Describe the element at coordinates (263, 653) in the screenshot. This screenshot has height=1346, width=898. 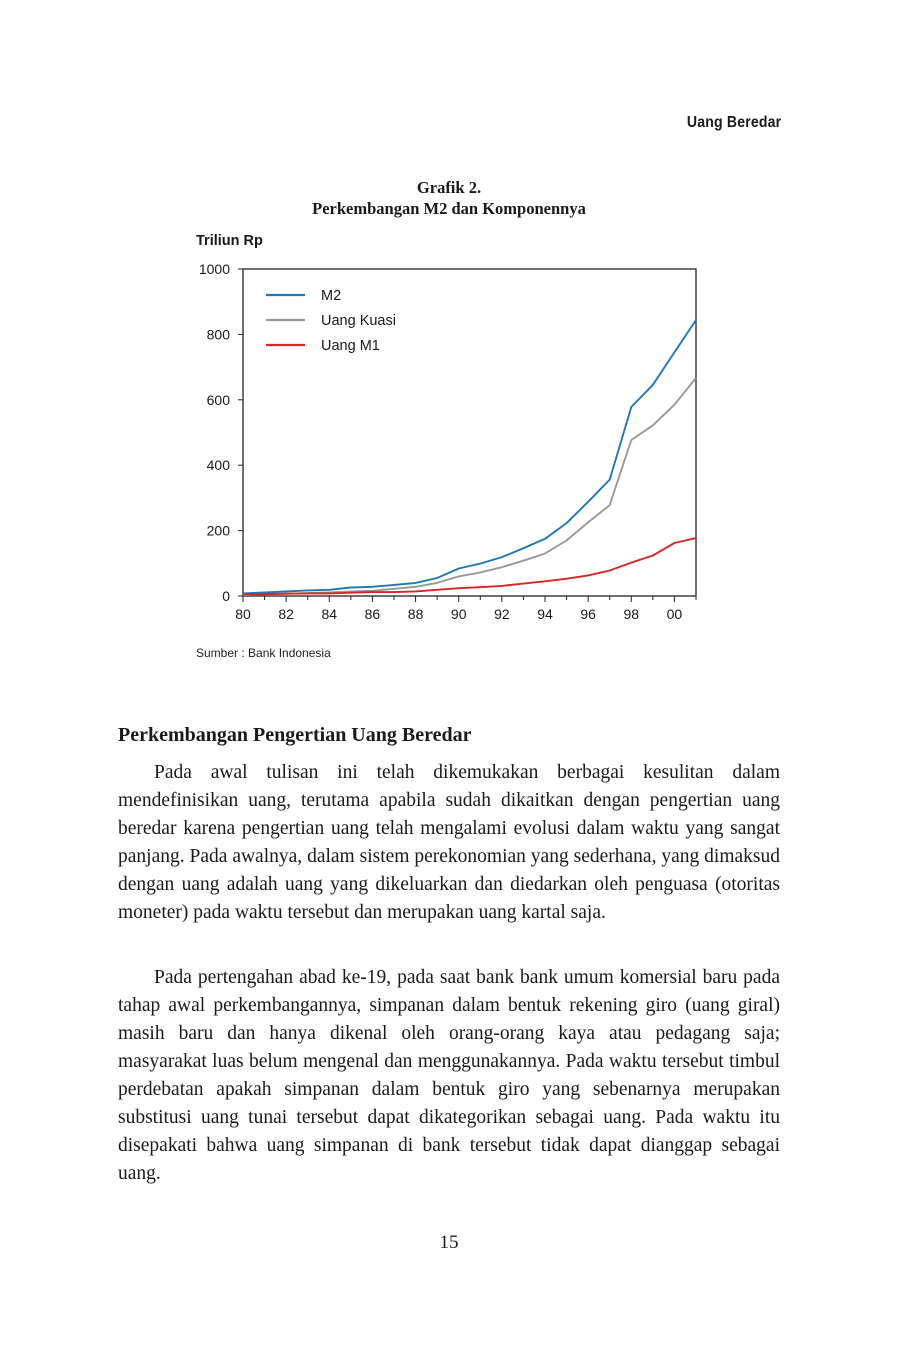
I see `figure-source: Sumber : Bank Indonesia` at that location.